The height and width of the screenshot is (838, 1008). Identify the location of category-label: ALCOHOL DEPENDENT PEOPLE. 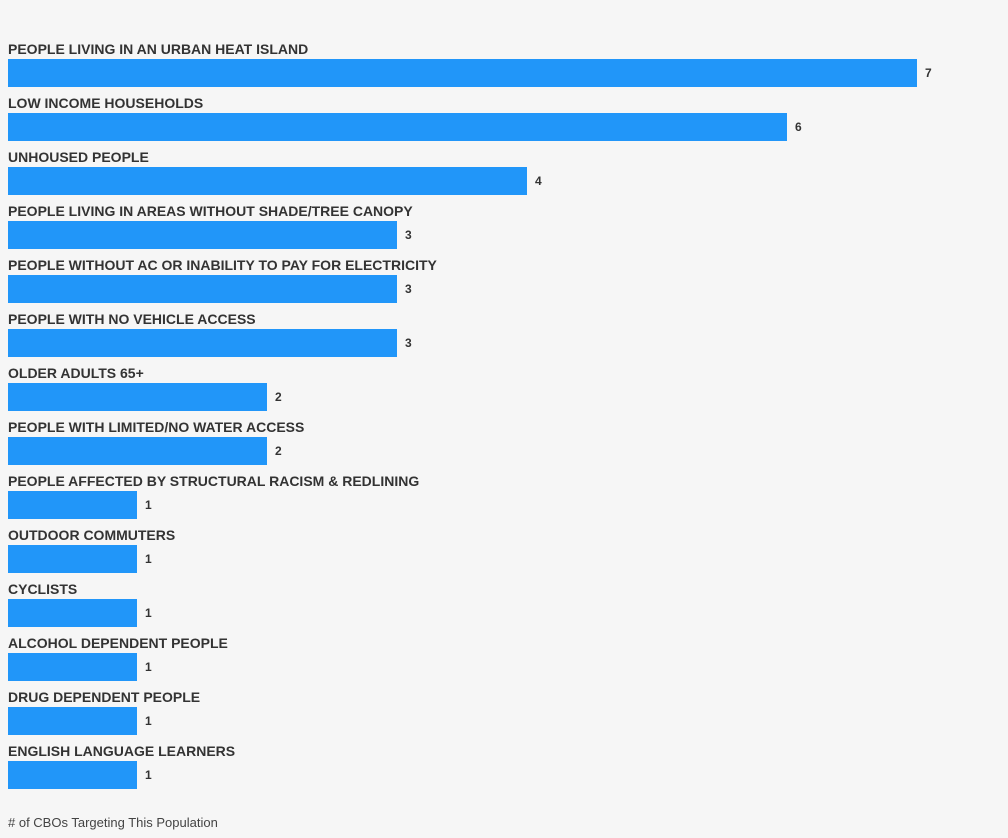
(118, 643).